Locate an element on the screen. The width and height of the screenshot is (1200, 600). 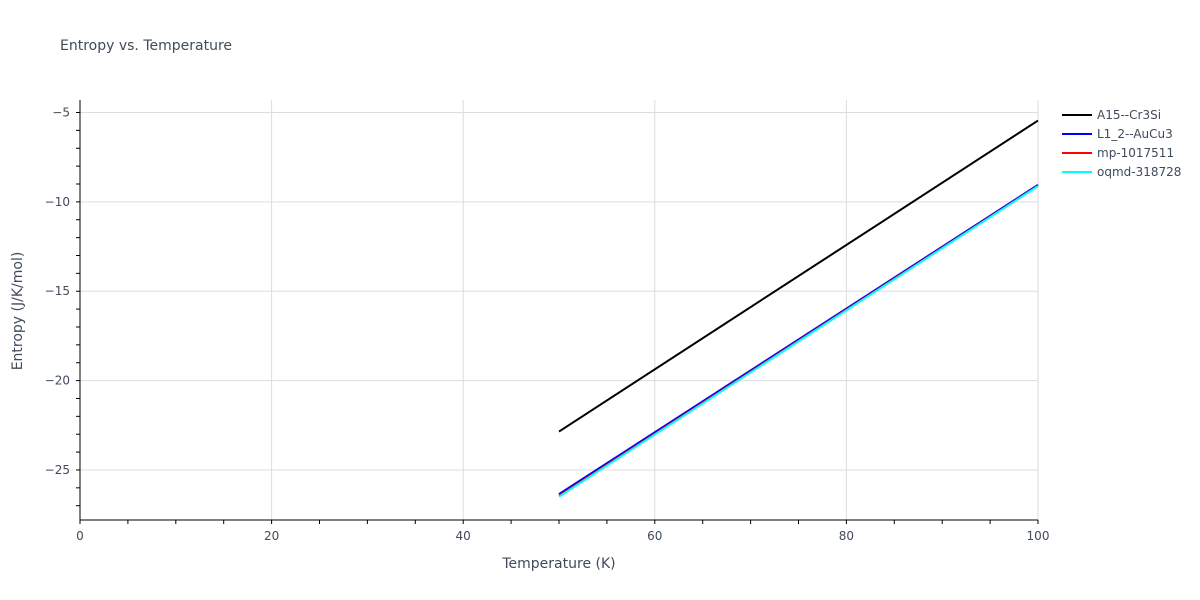
legend-item: mp-1017511 is located at coordinates (1118, 153).